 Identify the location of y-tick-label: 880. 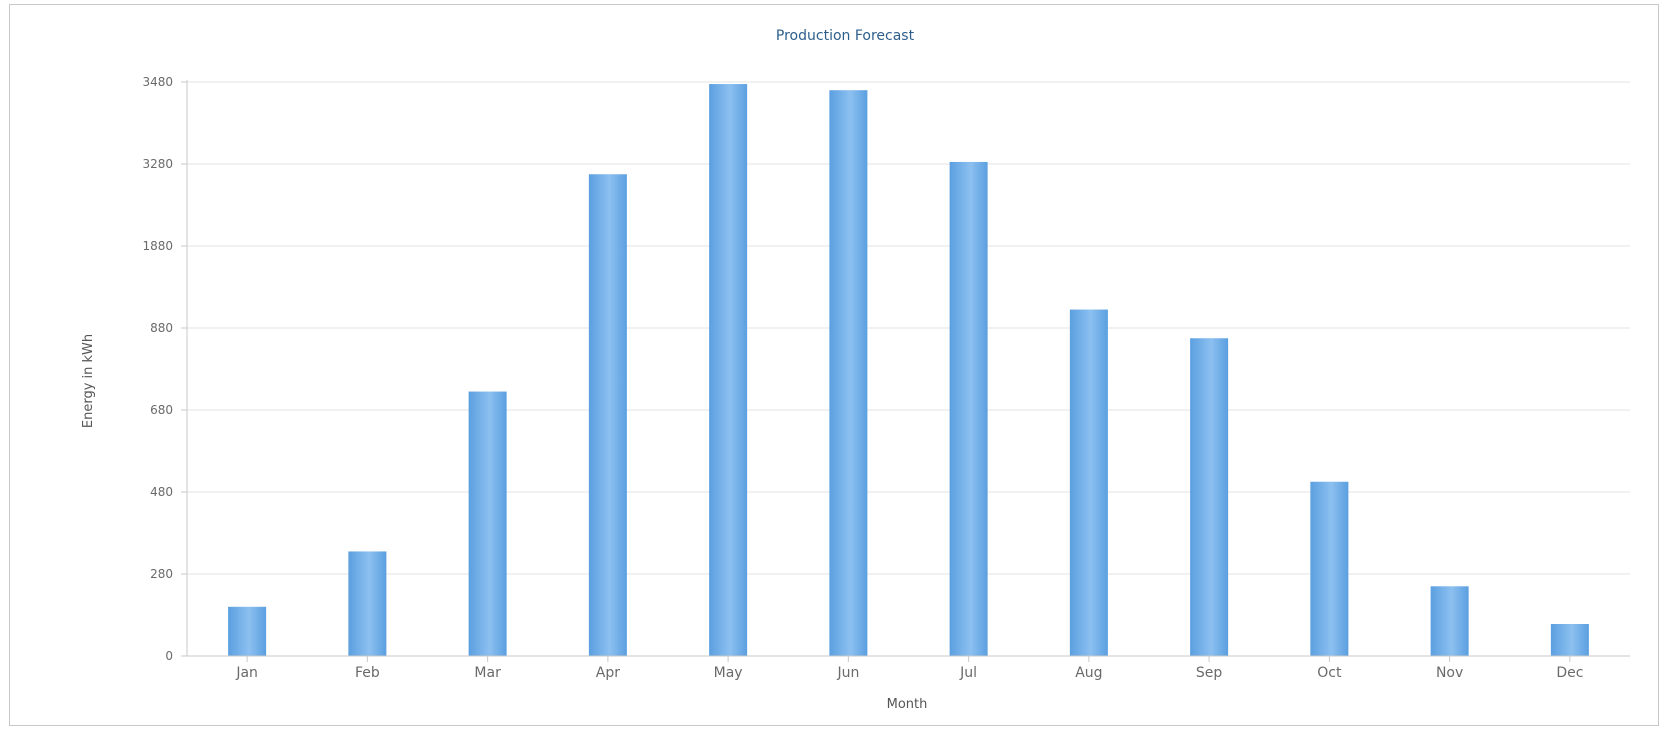
(161, 328).